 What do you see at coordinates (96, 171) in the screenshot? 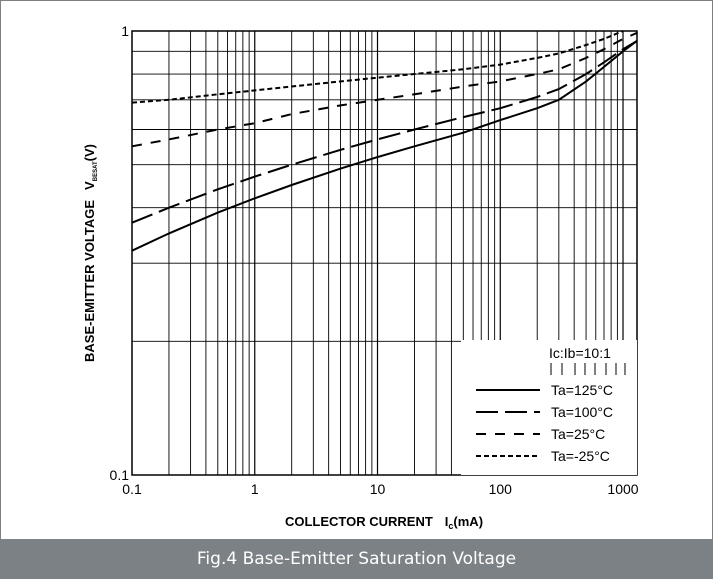
I see `y-axis-subscript: BESAT` at bounding box center [96, 171].